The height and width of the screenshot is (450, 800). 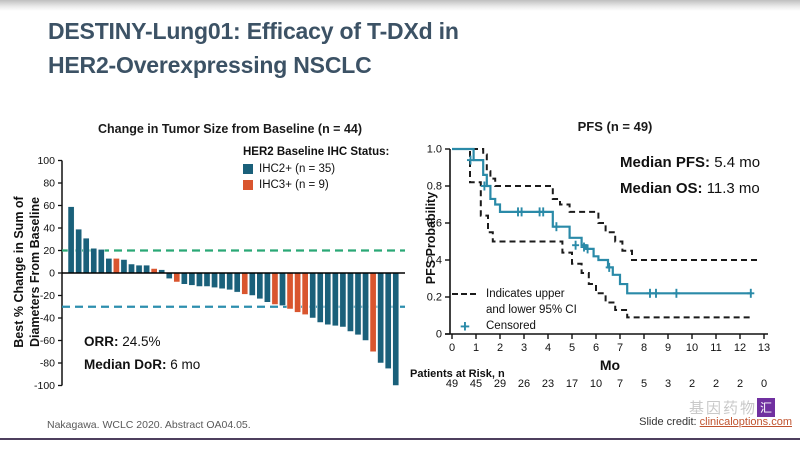 What do you see at coordinates (52, 274) in the screenshot?
I see `wf-y-tick-label: 0` at bounding box center [52, 274].